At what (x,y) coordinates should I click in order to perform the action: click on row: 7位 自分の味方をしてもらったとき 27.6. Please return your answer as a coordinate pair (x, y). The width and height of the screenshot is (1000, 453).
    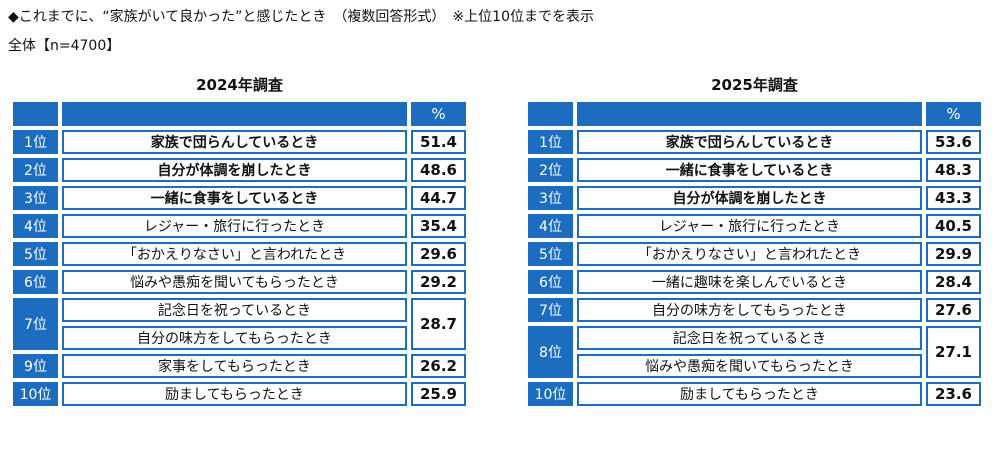
    Looking at the image, I should click on (754, 310).